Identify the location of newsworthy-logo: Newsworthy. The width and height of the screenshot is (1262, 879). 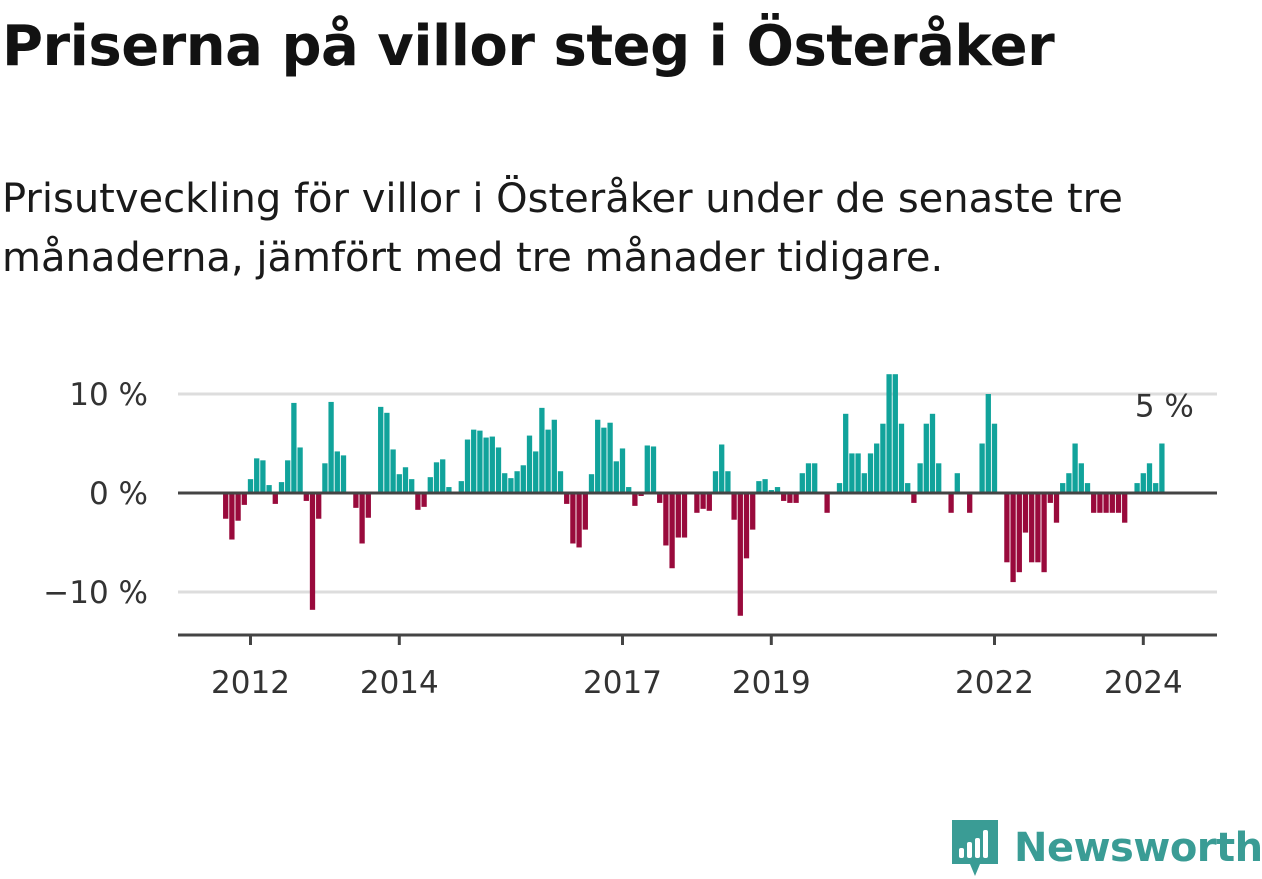
(1106, 848).